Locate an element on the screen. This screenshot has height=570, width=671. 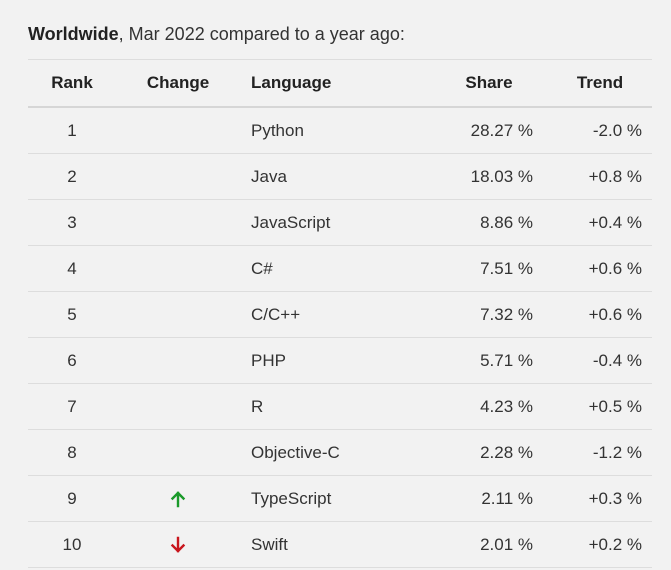
table-row: 8 Objective-C 2.28 % -1.2 % is located at coordinates (340, 452).